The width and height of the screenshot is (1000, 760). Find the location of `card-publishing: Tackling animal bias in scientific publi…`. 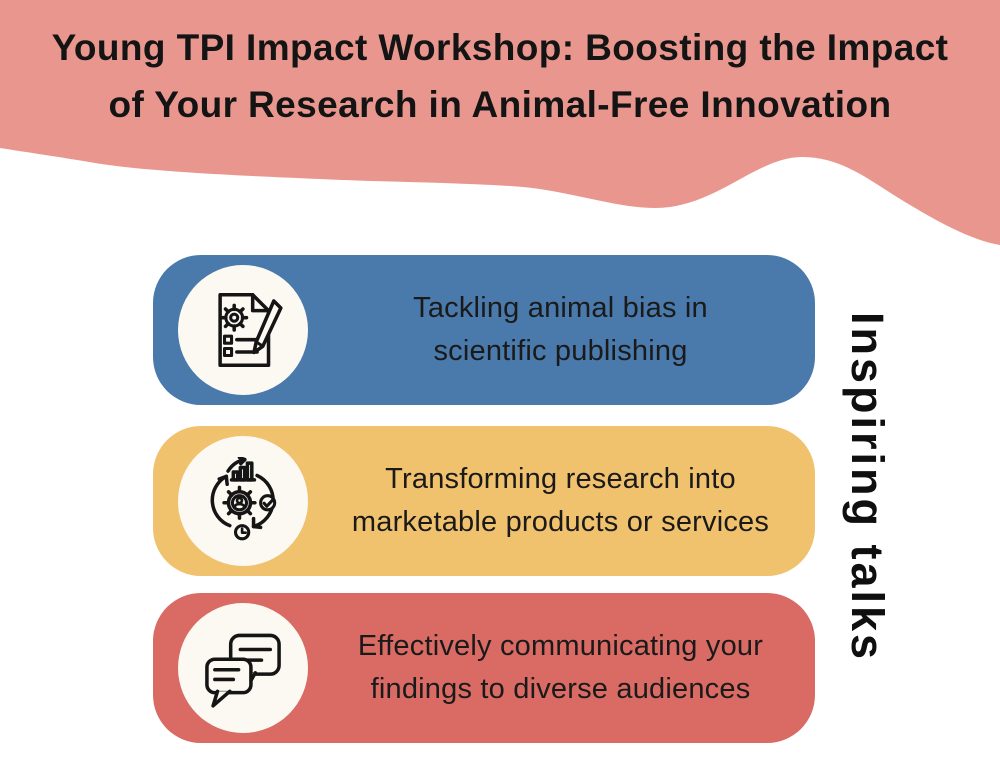

card-publishing: Tackling animal bias in scientific publi… is located at coordinates (484, 330).